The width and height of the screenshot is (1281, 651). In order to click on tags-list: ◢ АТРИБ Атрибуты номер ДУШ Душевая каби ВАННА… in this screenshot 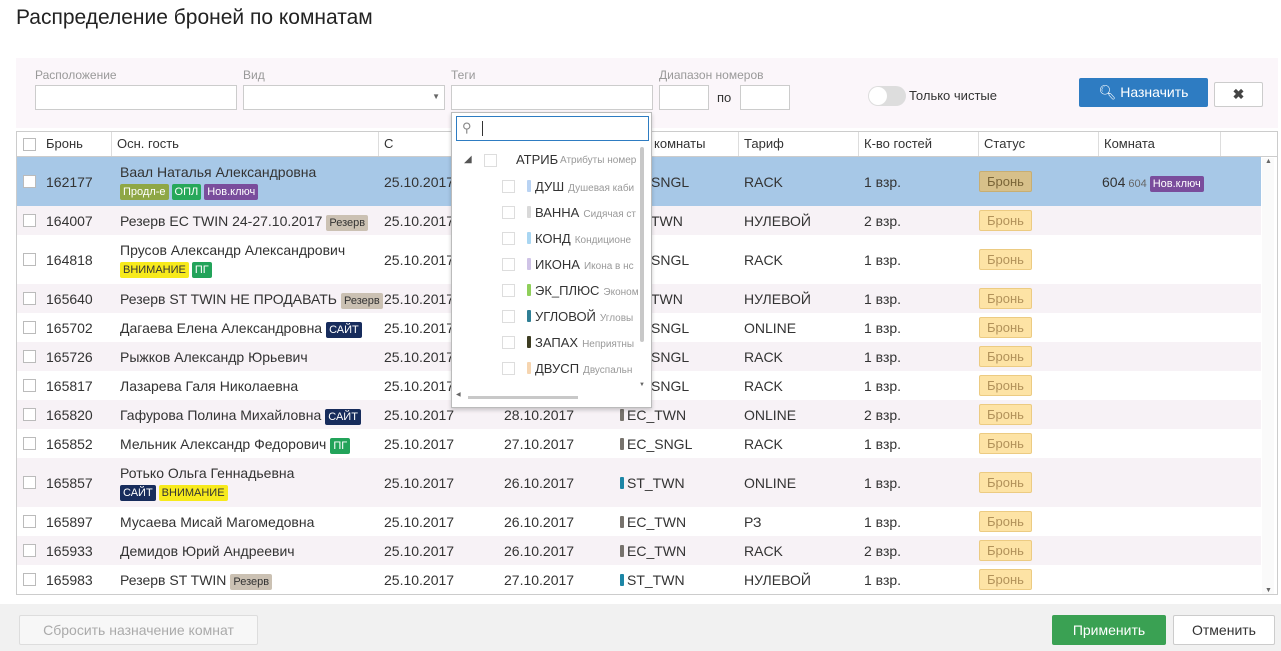, I will do `click(545, 268)`.